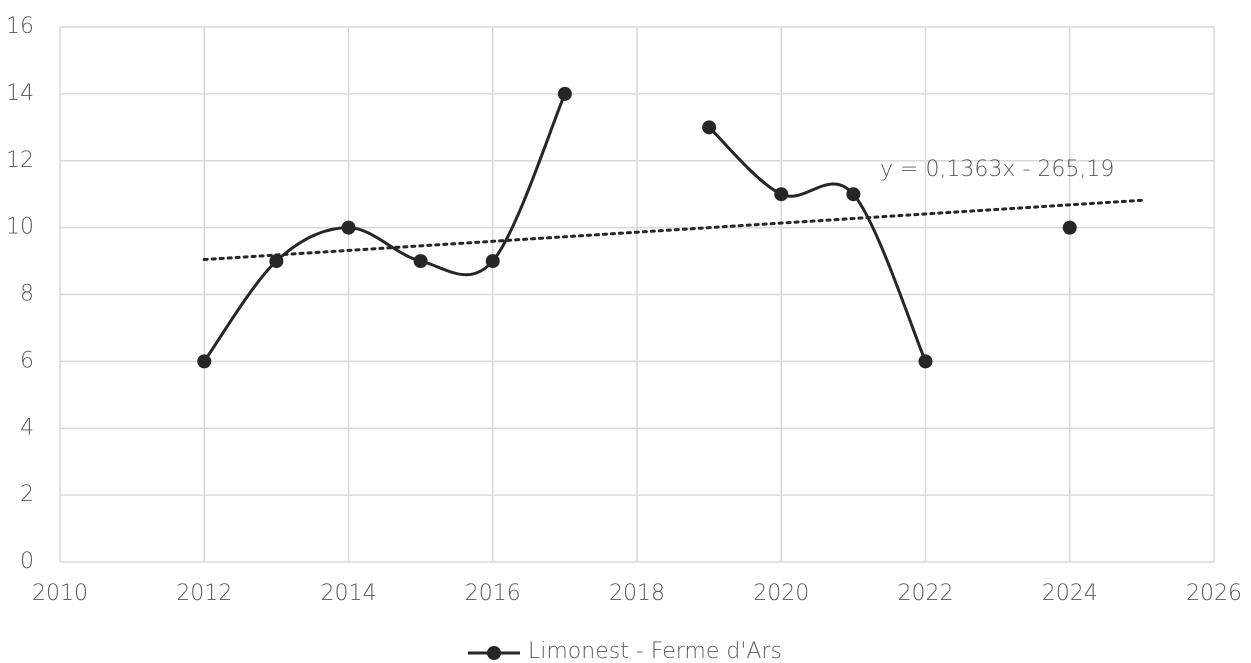  What do you see at coordinates (204, 593) in the screenshot?
I see `x-tick-label: 2012` at bounding box center [204, 593].